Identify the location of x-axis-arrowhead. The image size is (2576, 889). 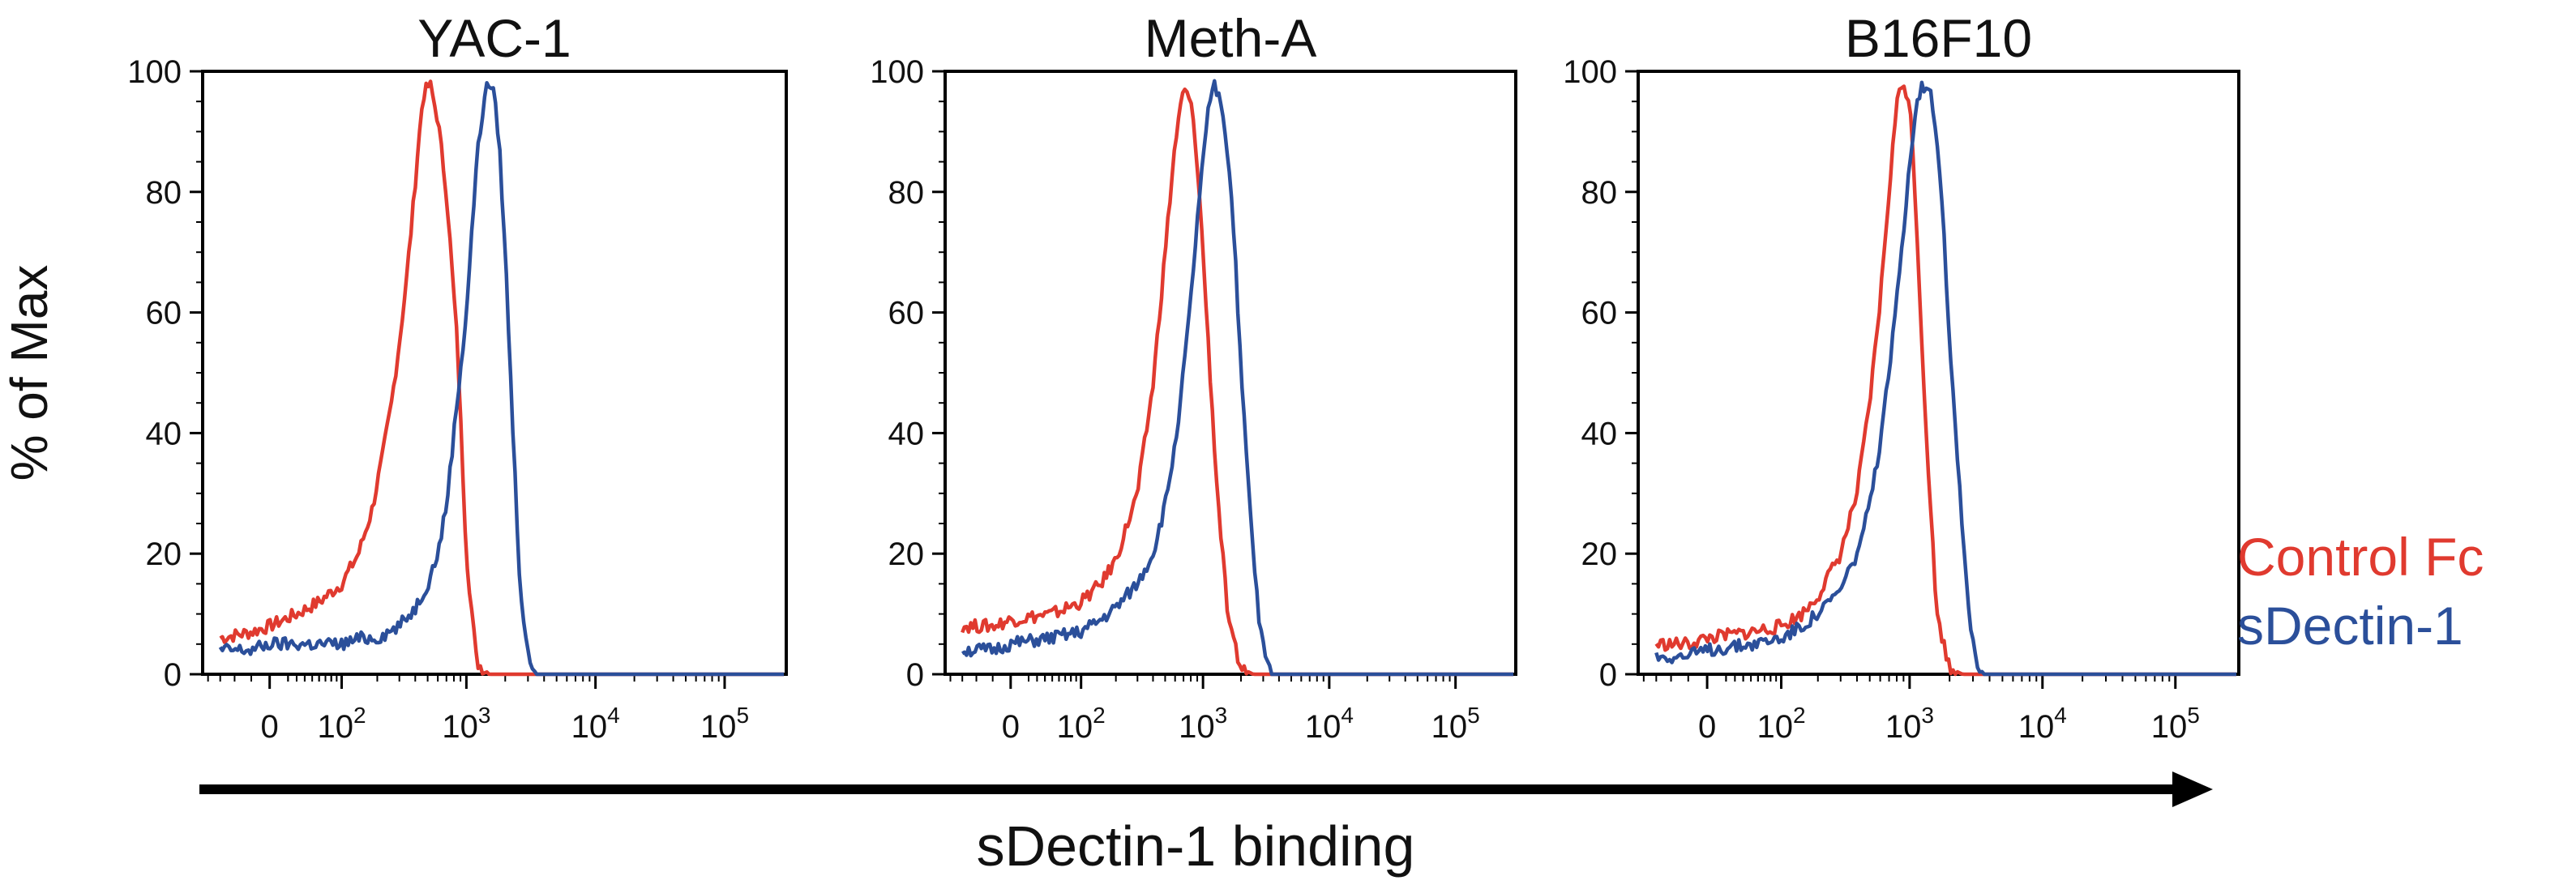
(2192, 789).